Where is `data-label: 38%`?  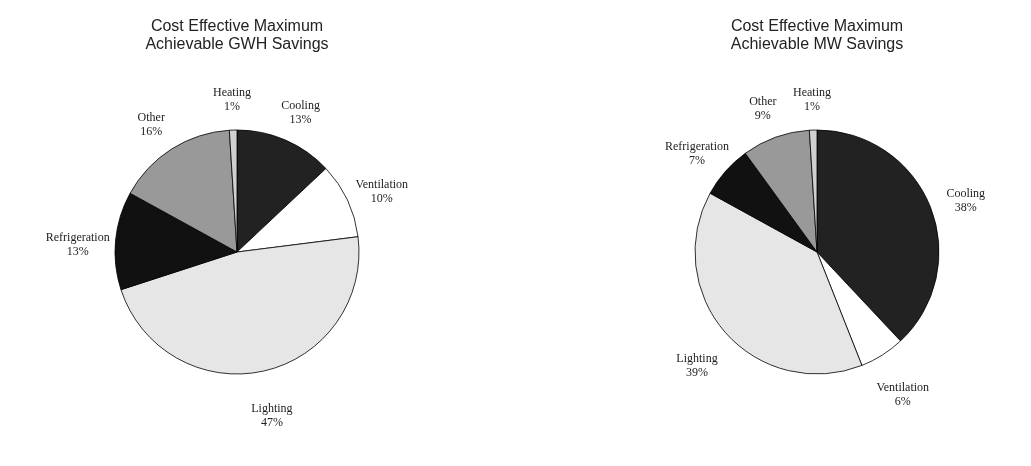
data-label: 38% is located at coordinates (965, 207).